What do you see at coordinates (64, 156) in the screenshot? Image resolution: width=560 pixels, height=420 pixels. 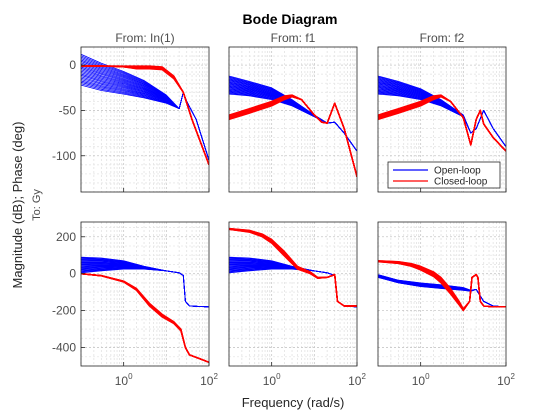 I see `y-tick-label: -100` at bounding box center [64, 156].